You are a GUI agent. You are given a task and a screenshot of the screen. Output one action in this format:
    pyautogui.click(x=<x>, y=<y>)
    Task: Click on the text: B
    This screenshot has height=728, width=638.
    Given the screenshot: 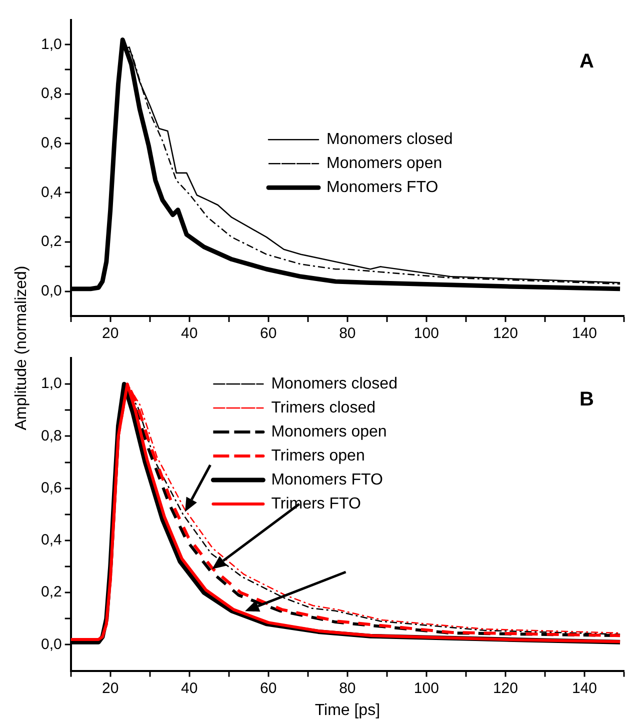 What is the action you would take?
    pyautogui.click(x=587, y=399)
    